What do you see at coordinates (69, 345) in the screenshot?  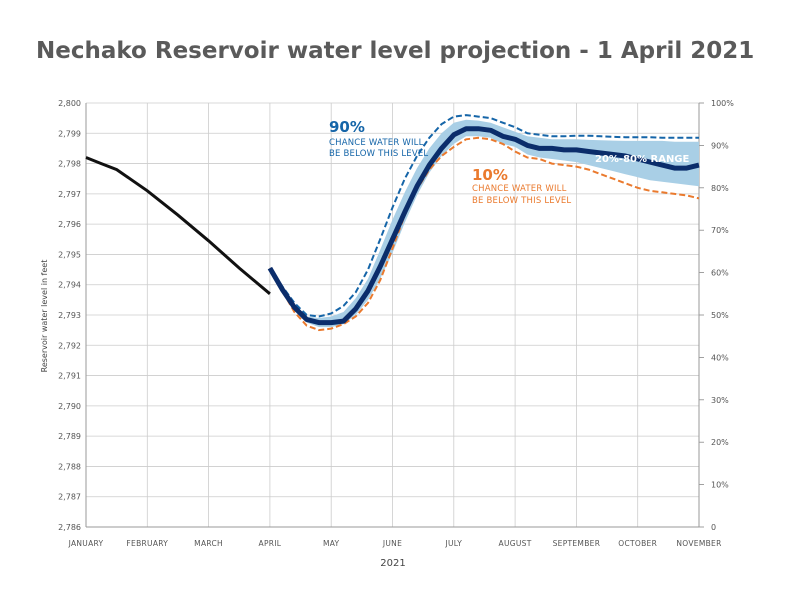 I see `y-tick-label: 2,792` at bounding box center [69, 345].